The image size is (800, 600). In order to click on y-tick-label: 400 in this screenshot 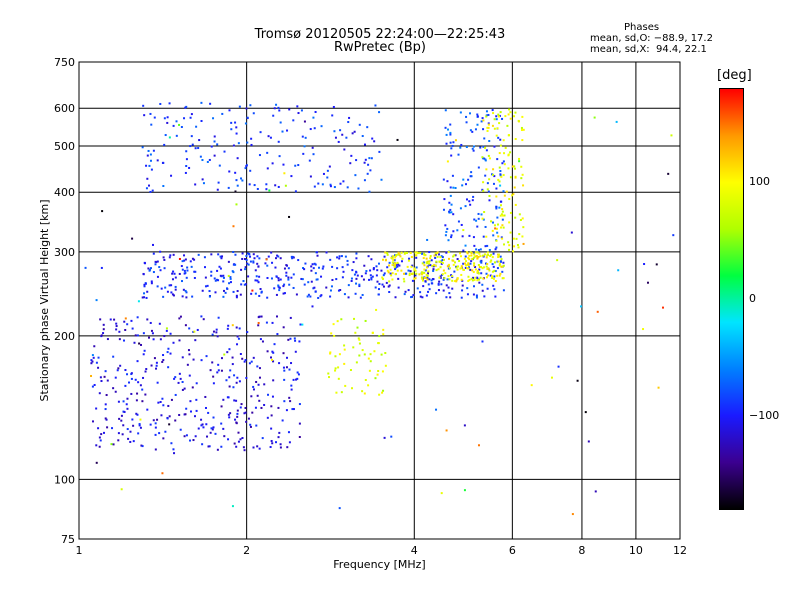, I will do `click(64, 192)`.